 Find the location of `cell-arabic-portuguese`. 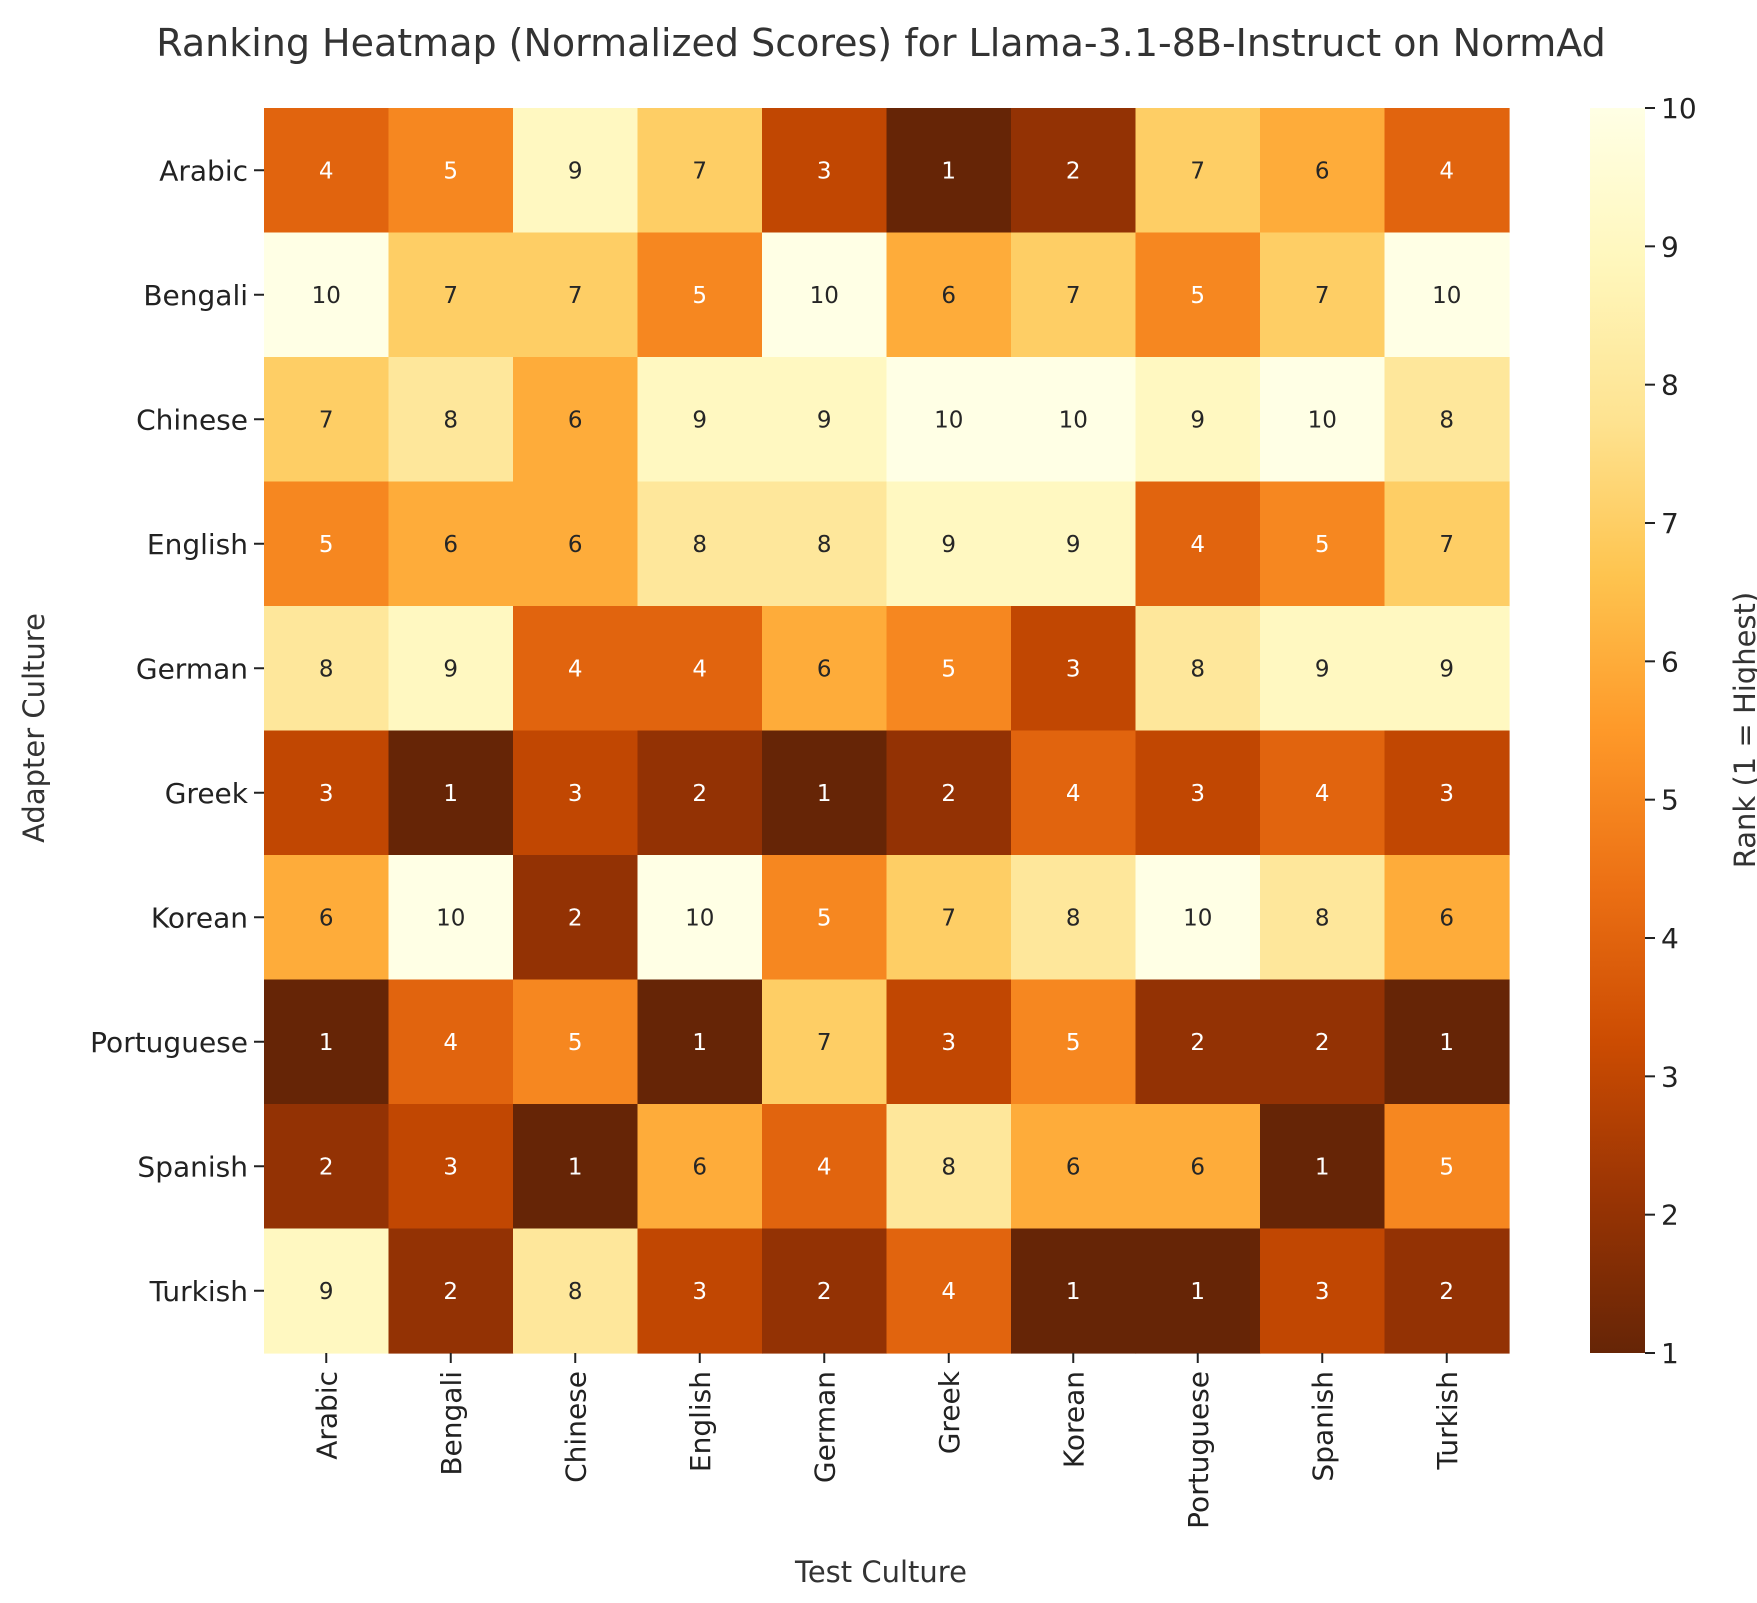

cell-arabic-portuguese is located at coordinates (1198, 171).